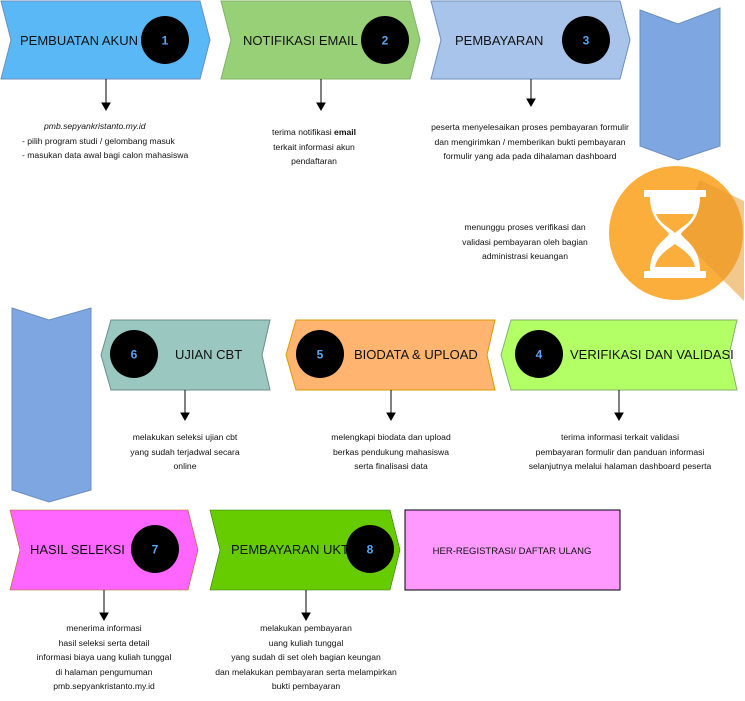  What do you see at coordinates (680, 84) in the screenshot?
I see `connector-down-right` at bounding box center [680, 84].